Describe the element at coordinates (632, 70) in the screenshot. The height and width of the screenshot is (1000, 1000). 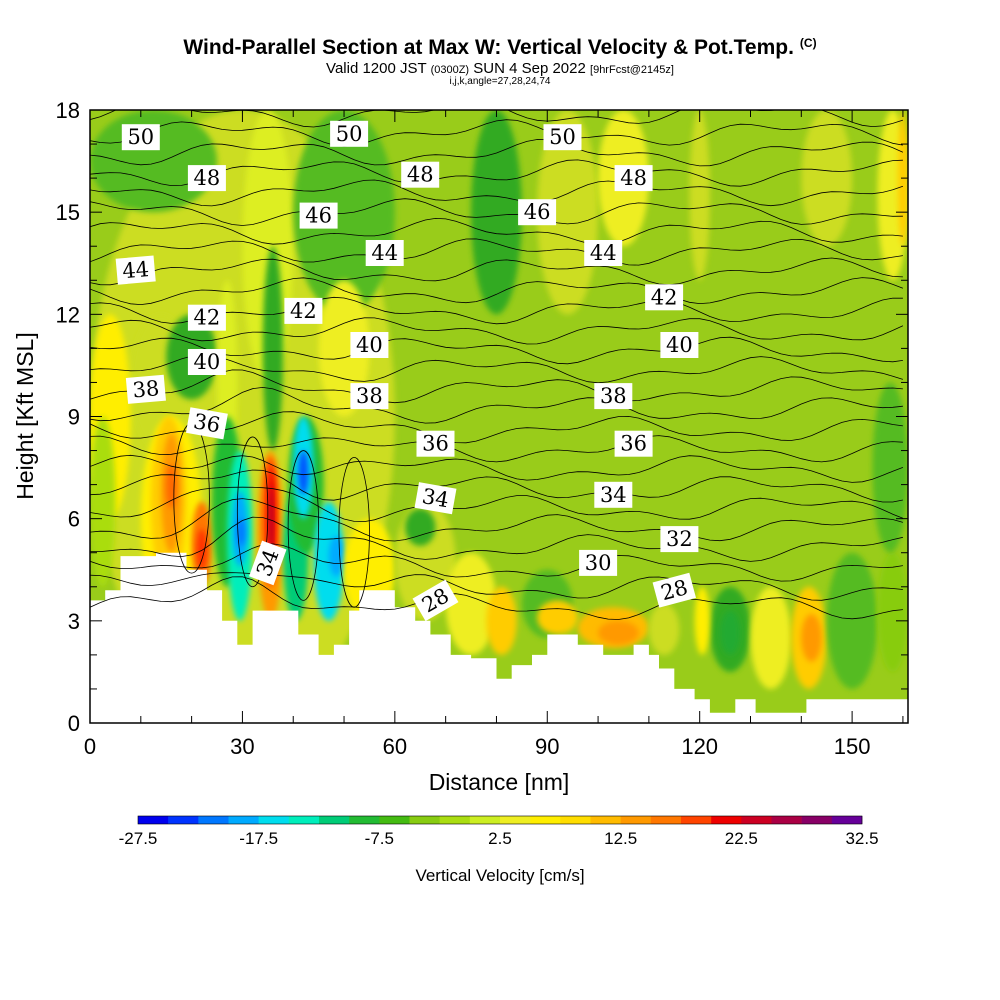
I see `forecast-info: [9hrFcst@2145z]` at that location.